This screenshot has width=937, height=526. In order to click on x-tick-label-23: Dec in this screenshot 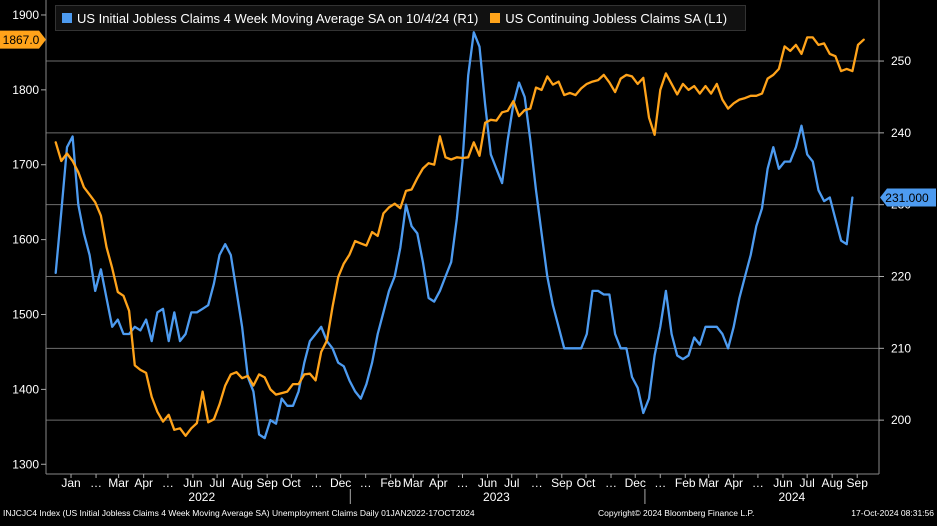, I will do `click(635, 483)`.